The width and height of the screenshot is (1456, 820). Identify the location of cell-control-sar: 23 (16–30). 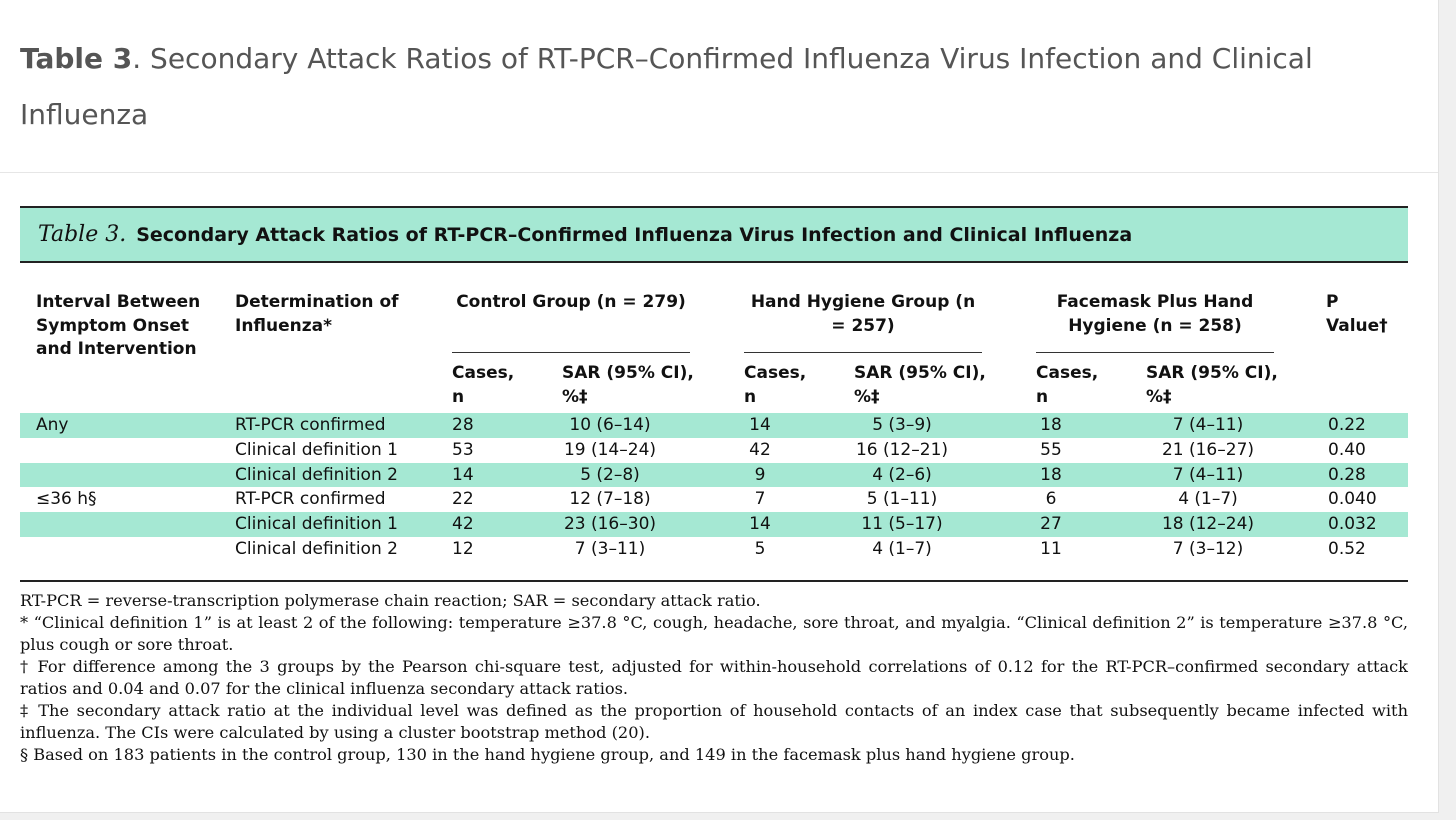
(610, 524).